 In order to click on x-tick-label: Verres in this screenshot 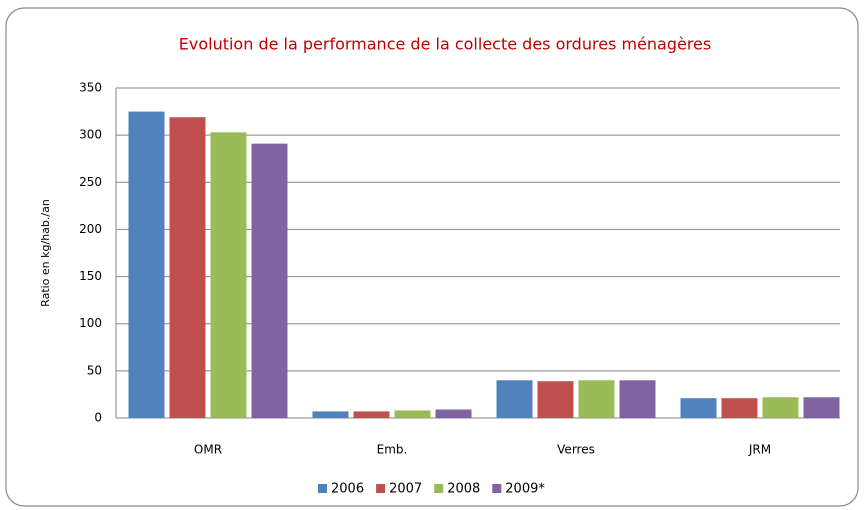, I will do `click(576, 450)`.